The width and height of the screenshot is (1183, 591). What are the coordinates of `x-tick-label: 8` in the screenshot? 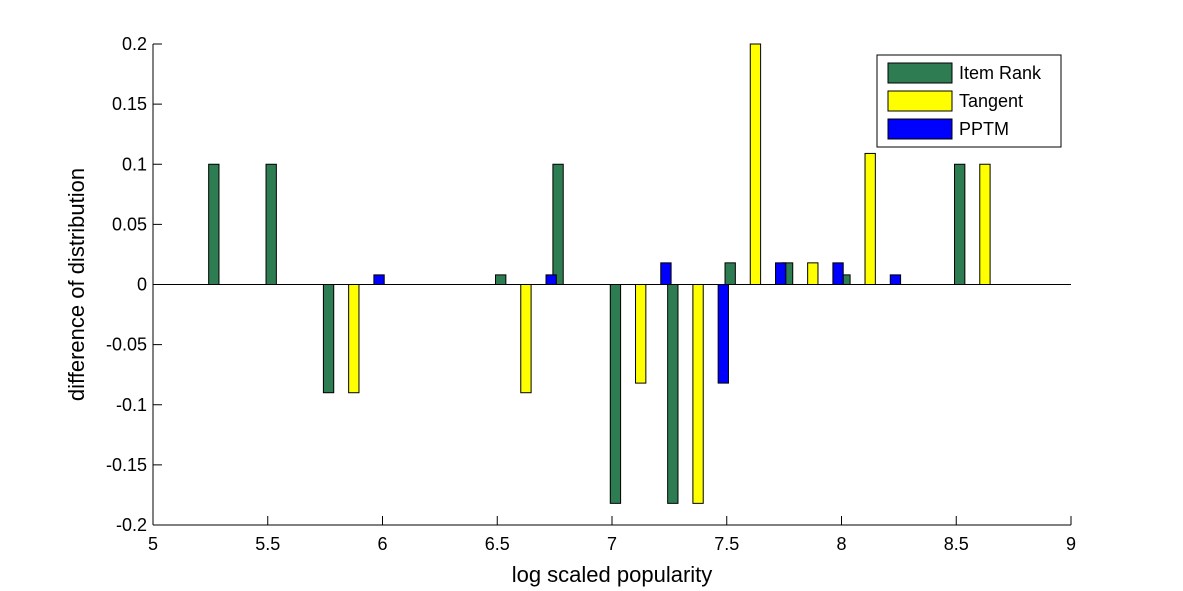 It's located at (841, 544).